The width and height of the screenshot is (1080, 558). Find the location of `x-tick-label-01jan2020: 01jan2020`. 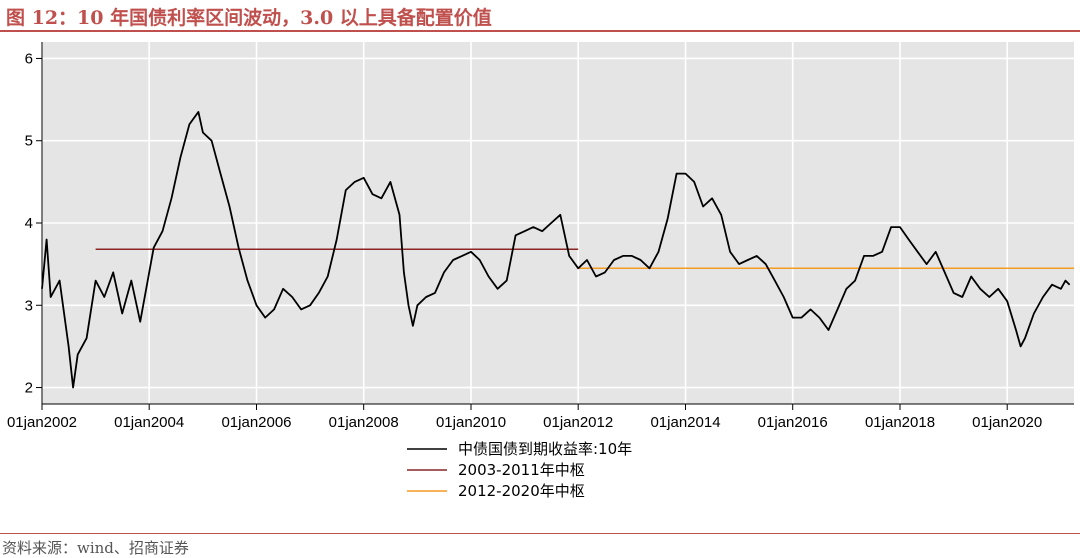

x-tick-label-01jan2020: 01jan2020 is located at coordinates (1007, 422).